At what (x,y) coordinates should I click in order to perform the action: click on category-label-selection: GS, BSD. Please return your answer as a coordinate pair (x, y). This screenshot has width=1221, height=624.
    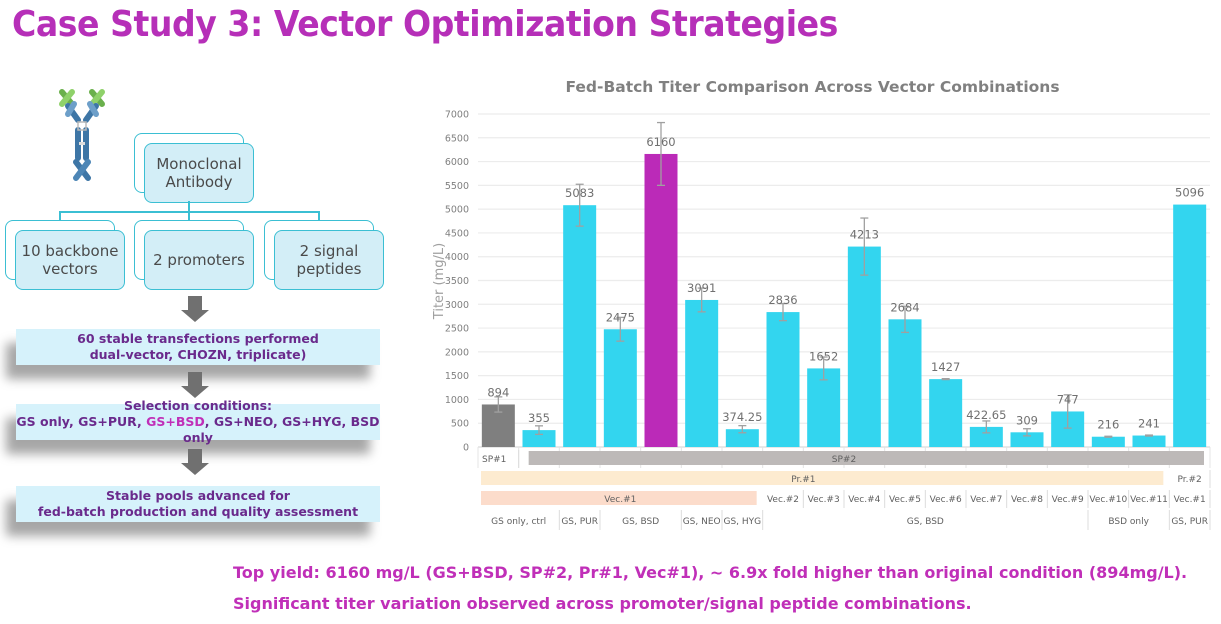
    Looking at the image, I should click on (640, 522).